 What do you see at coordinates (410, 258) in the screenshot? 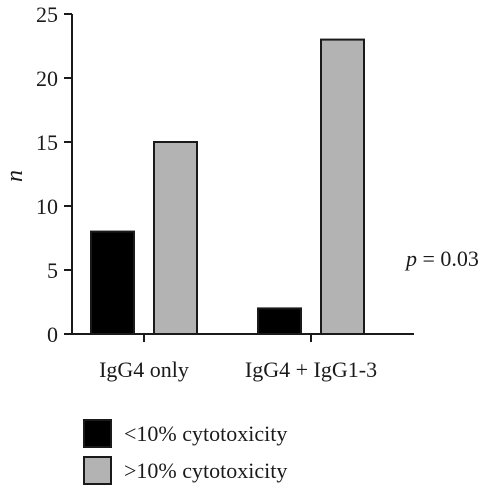
I see `p-value-symbol: p` at bounding box center [410, 258].